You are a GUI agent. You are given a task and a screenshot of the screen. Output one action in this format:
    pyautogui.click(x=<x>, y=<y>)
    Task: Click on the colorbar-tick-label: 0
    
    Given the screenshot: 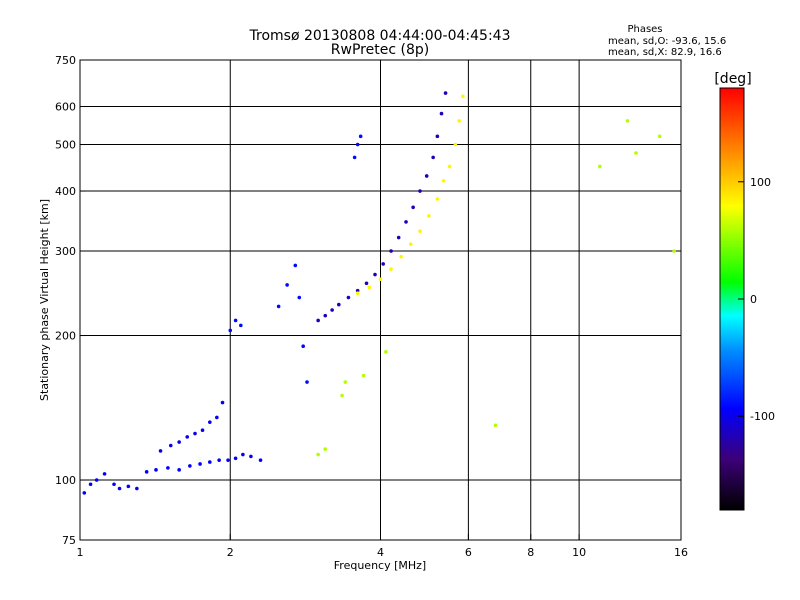 What is the action you would take?
    pyautogui.click(x=753, y=299)
    